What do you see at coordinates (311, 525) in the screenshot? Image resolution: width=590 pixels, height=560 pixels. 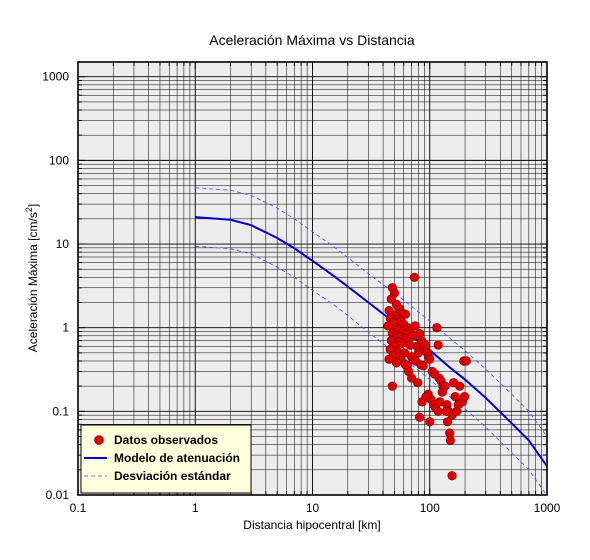 I see `x-axis-label: Distancia hipocentral [km]` at bounding box center [311, 525].